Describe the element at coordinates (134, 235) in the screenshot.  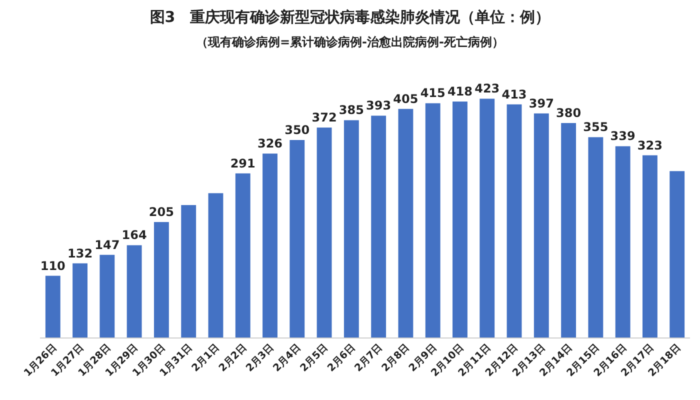
I see `data-label: 164` at that location.